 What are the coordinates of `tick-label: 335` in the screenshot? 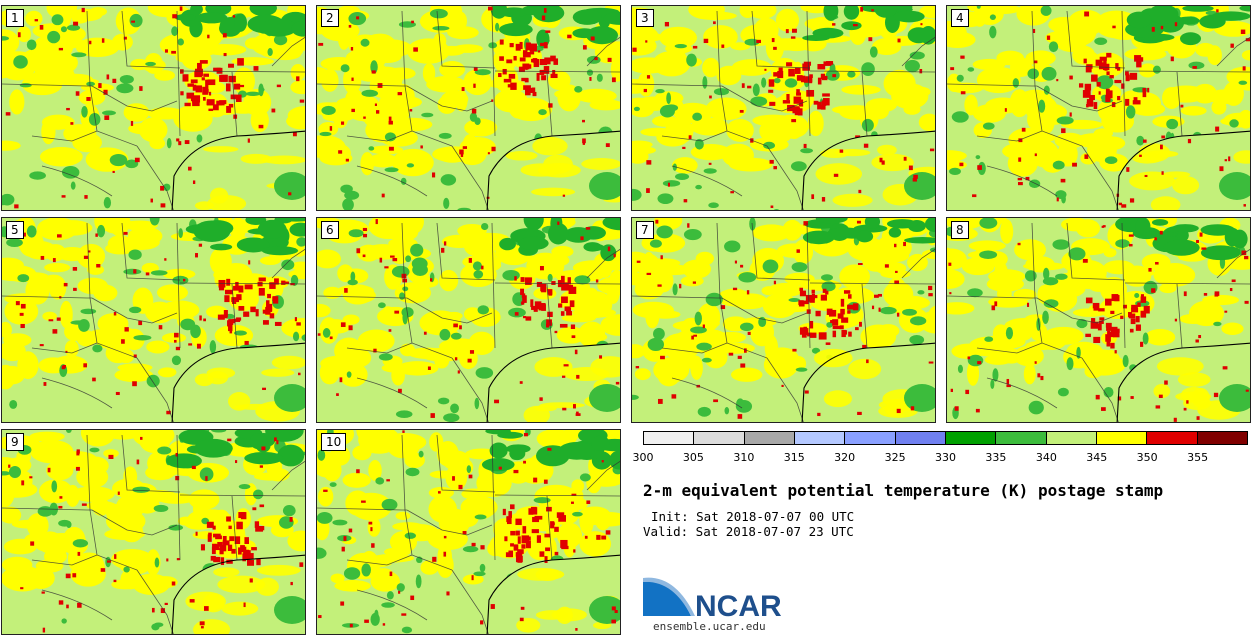 It's located at (996, 457).